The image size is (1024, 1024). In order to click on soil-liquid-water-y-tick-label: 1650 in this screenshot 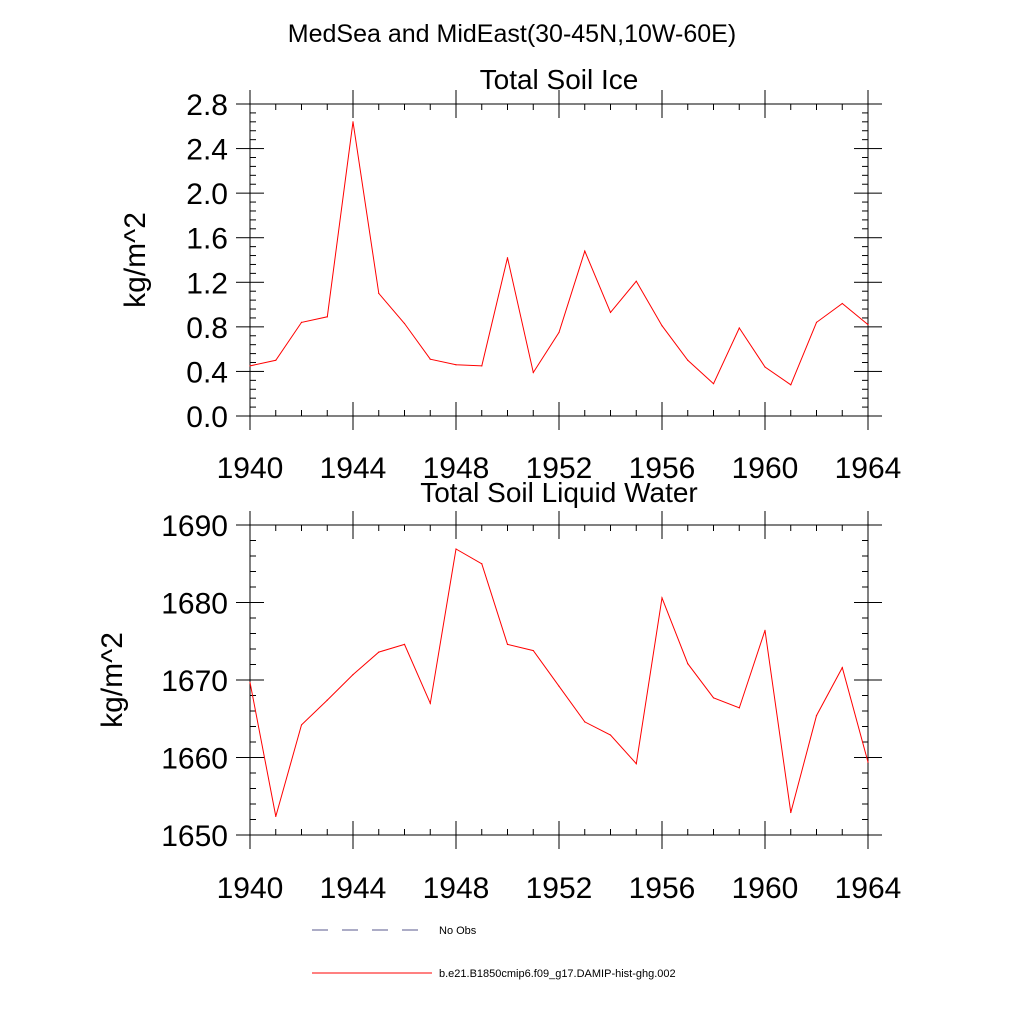, I will do `click(194, 836)`.